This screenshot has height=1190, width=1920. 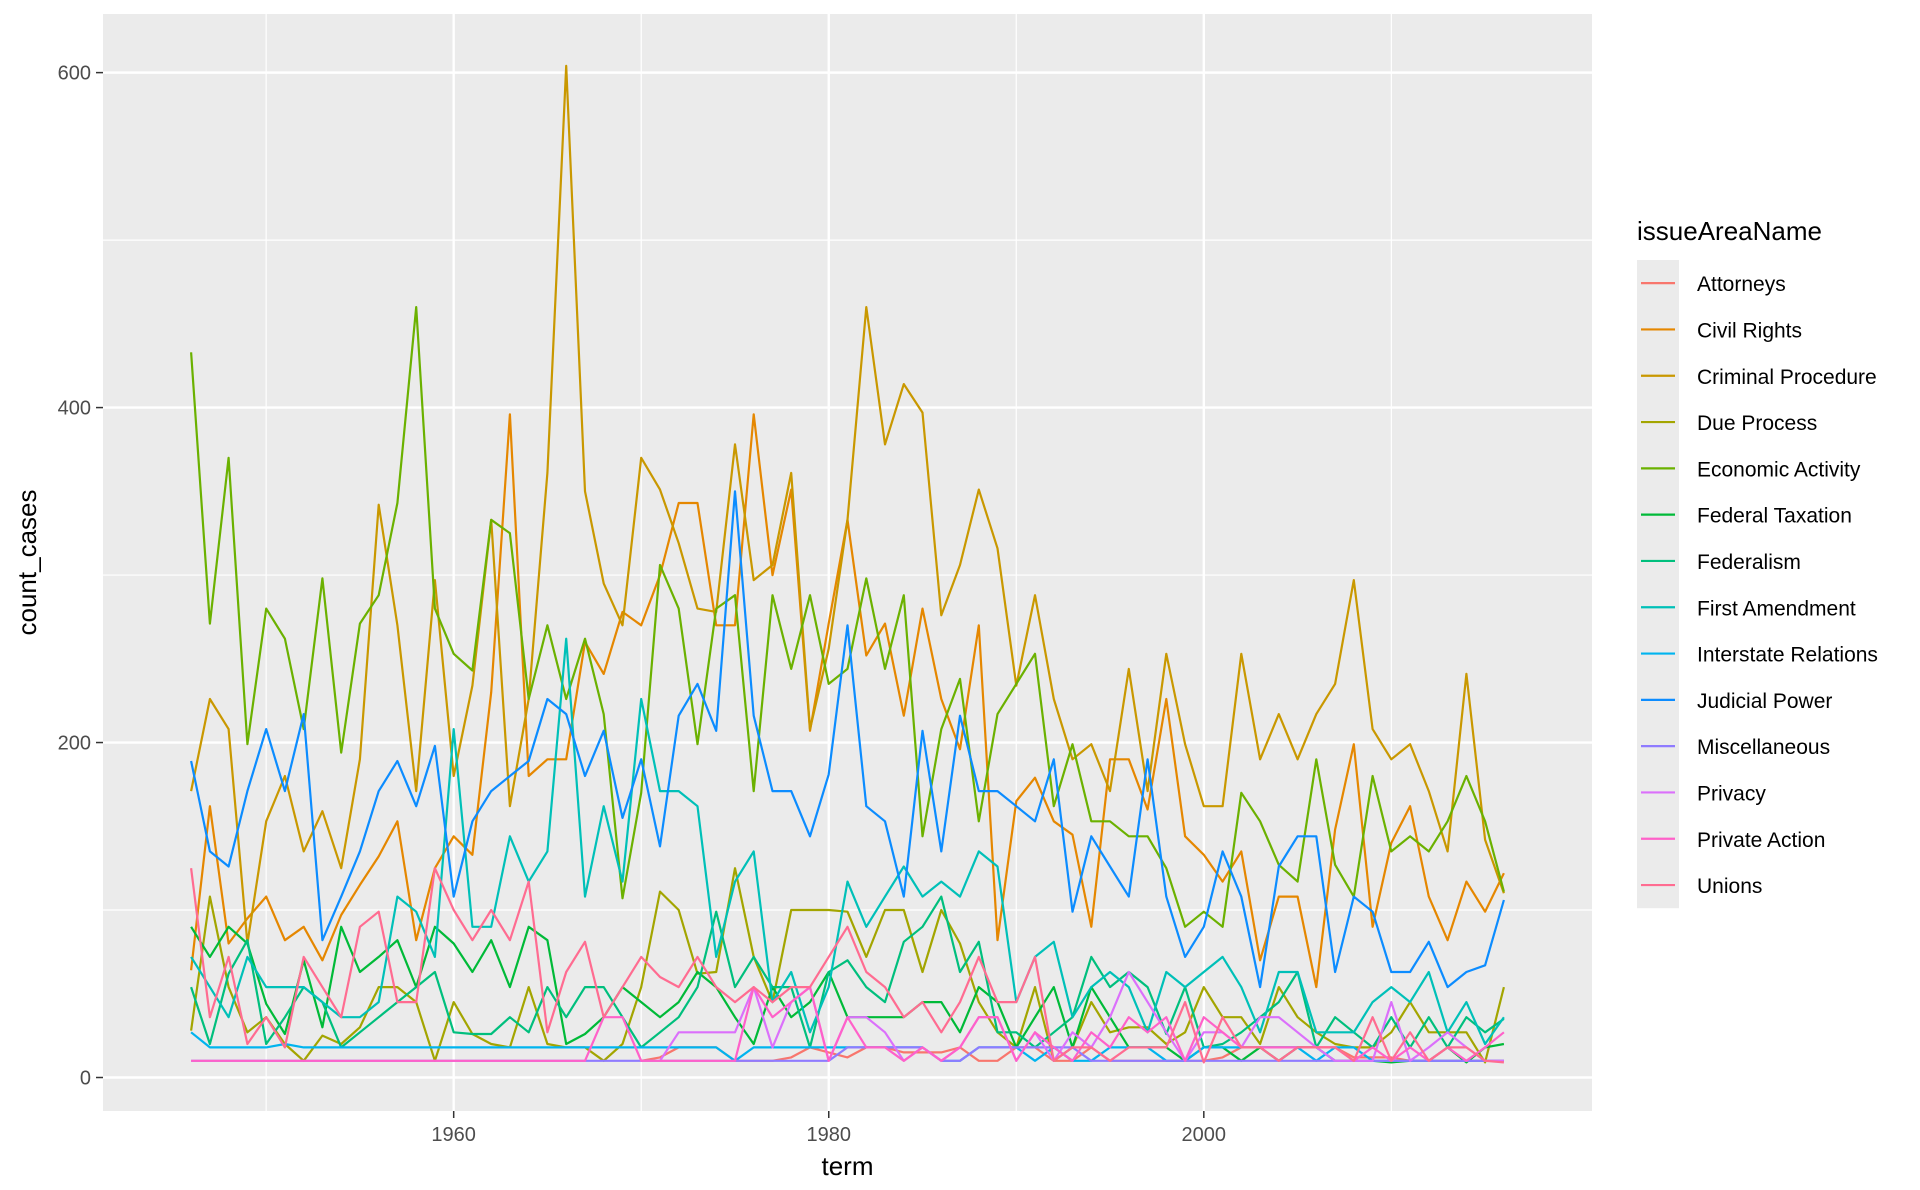 I want to click on y-tick-label: 600, so click(x=74, y=74).